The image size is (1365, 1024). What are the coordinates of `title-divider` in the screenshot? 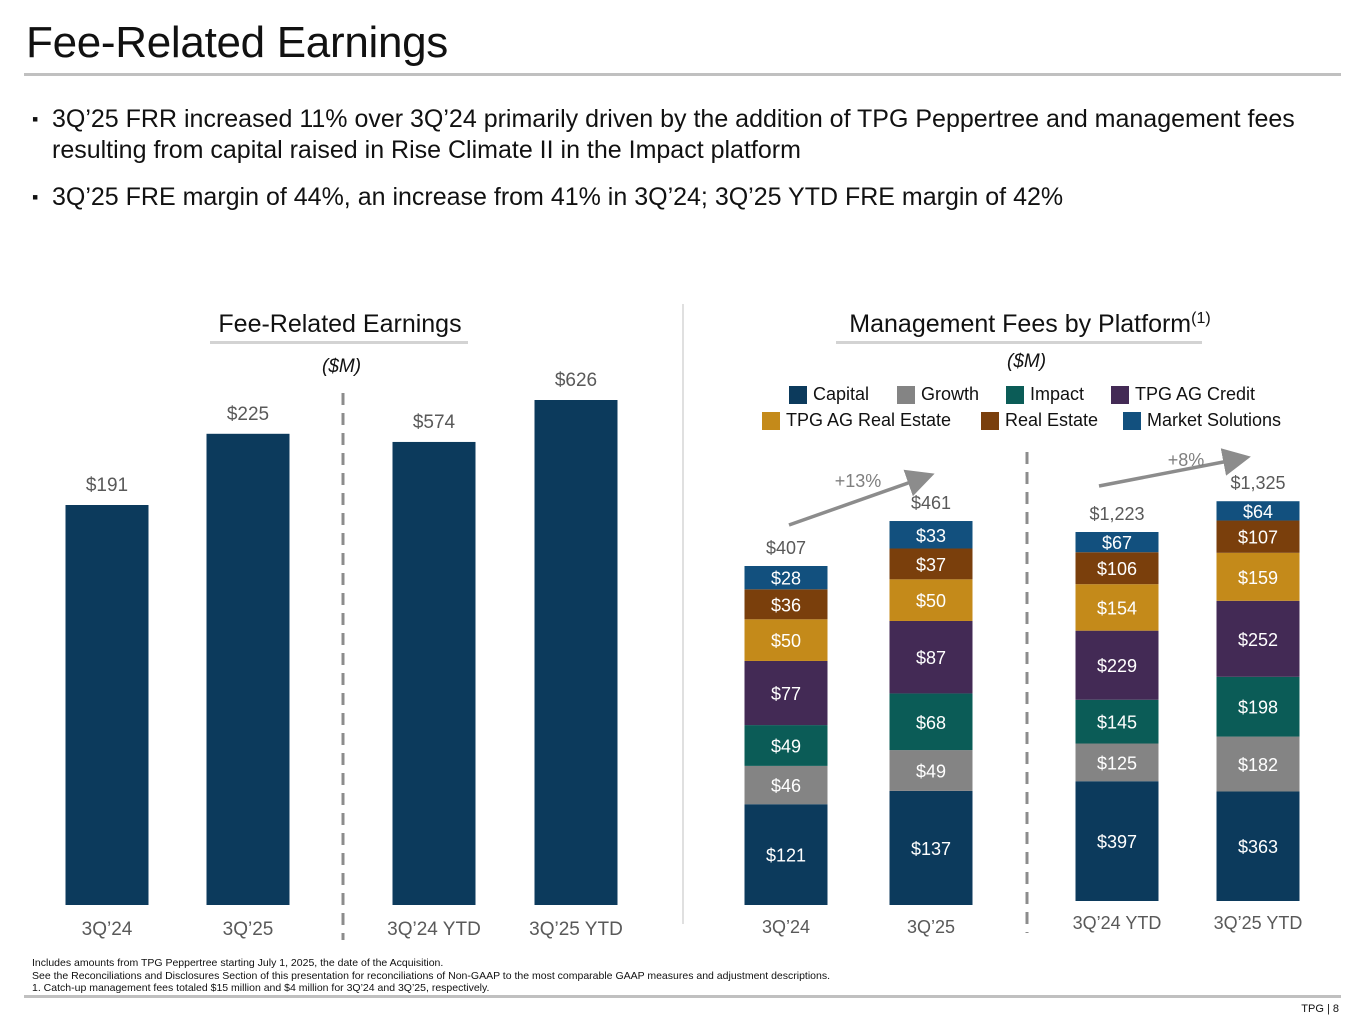 It's located at (682, 74).